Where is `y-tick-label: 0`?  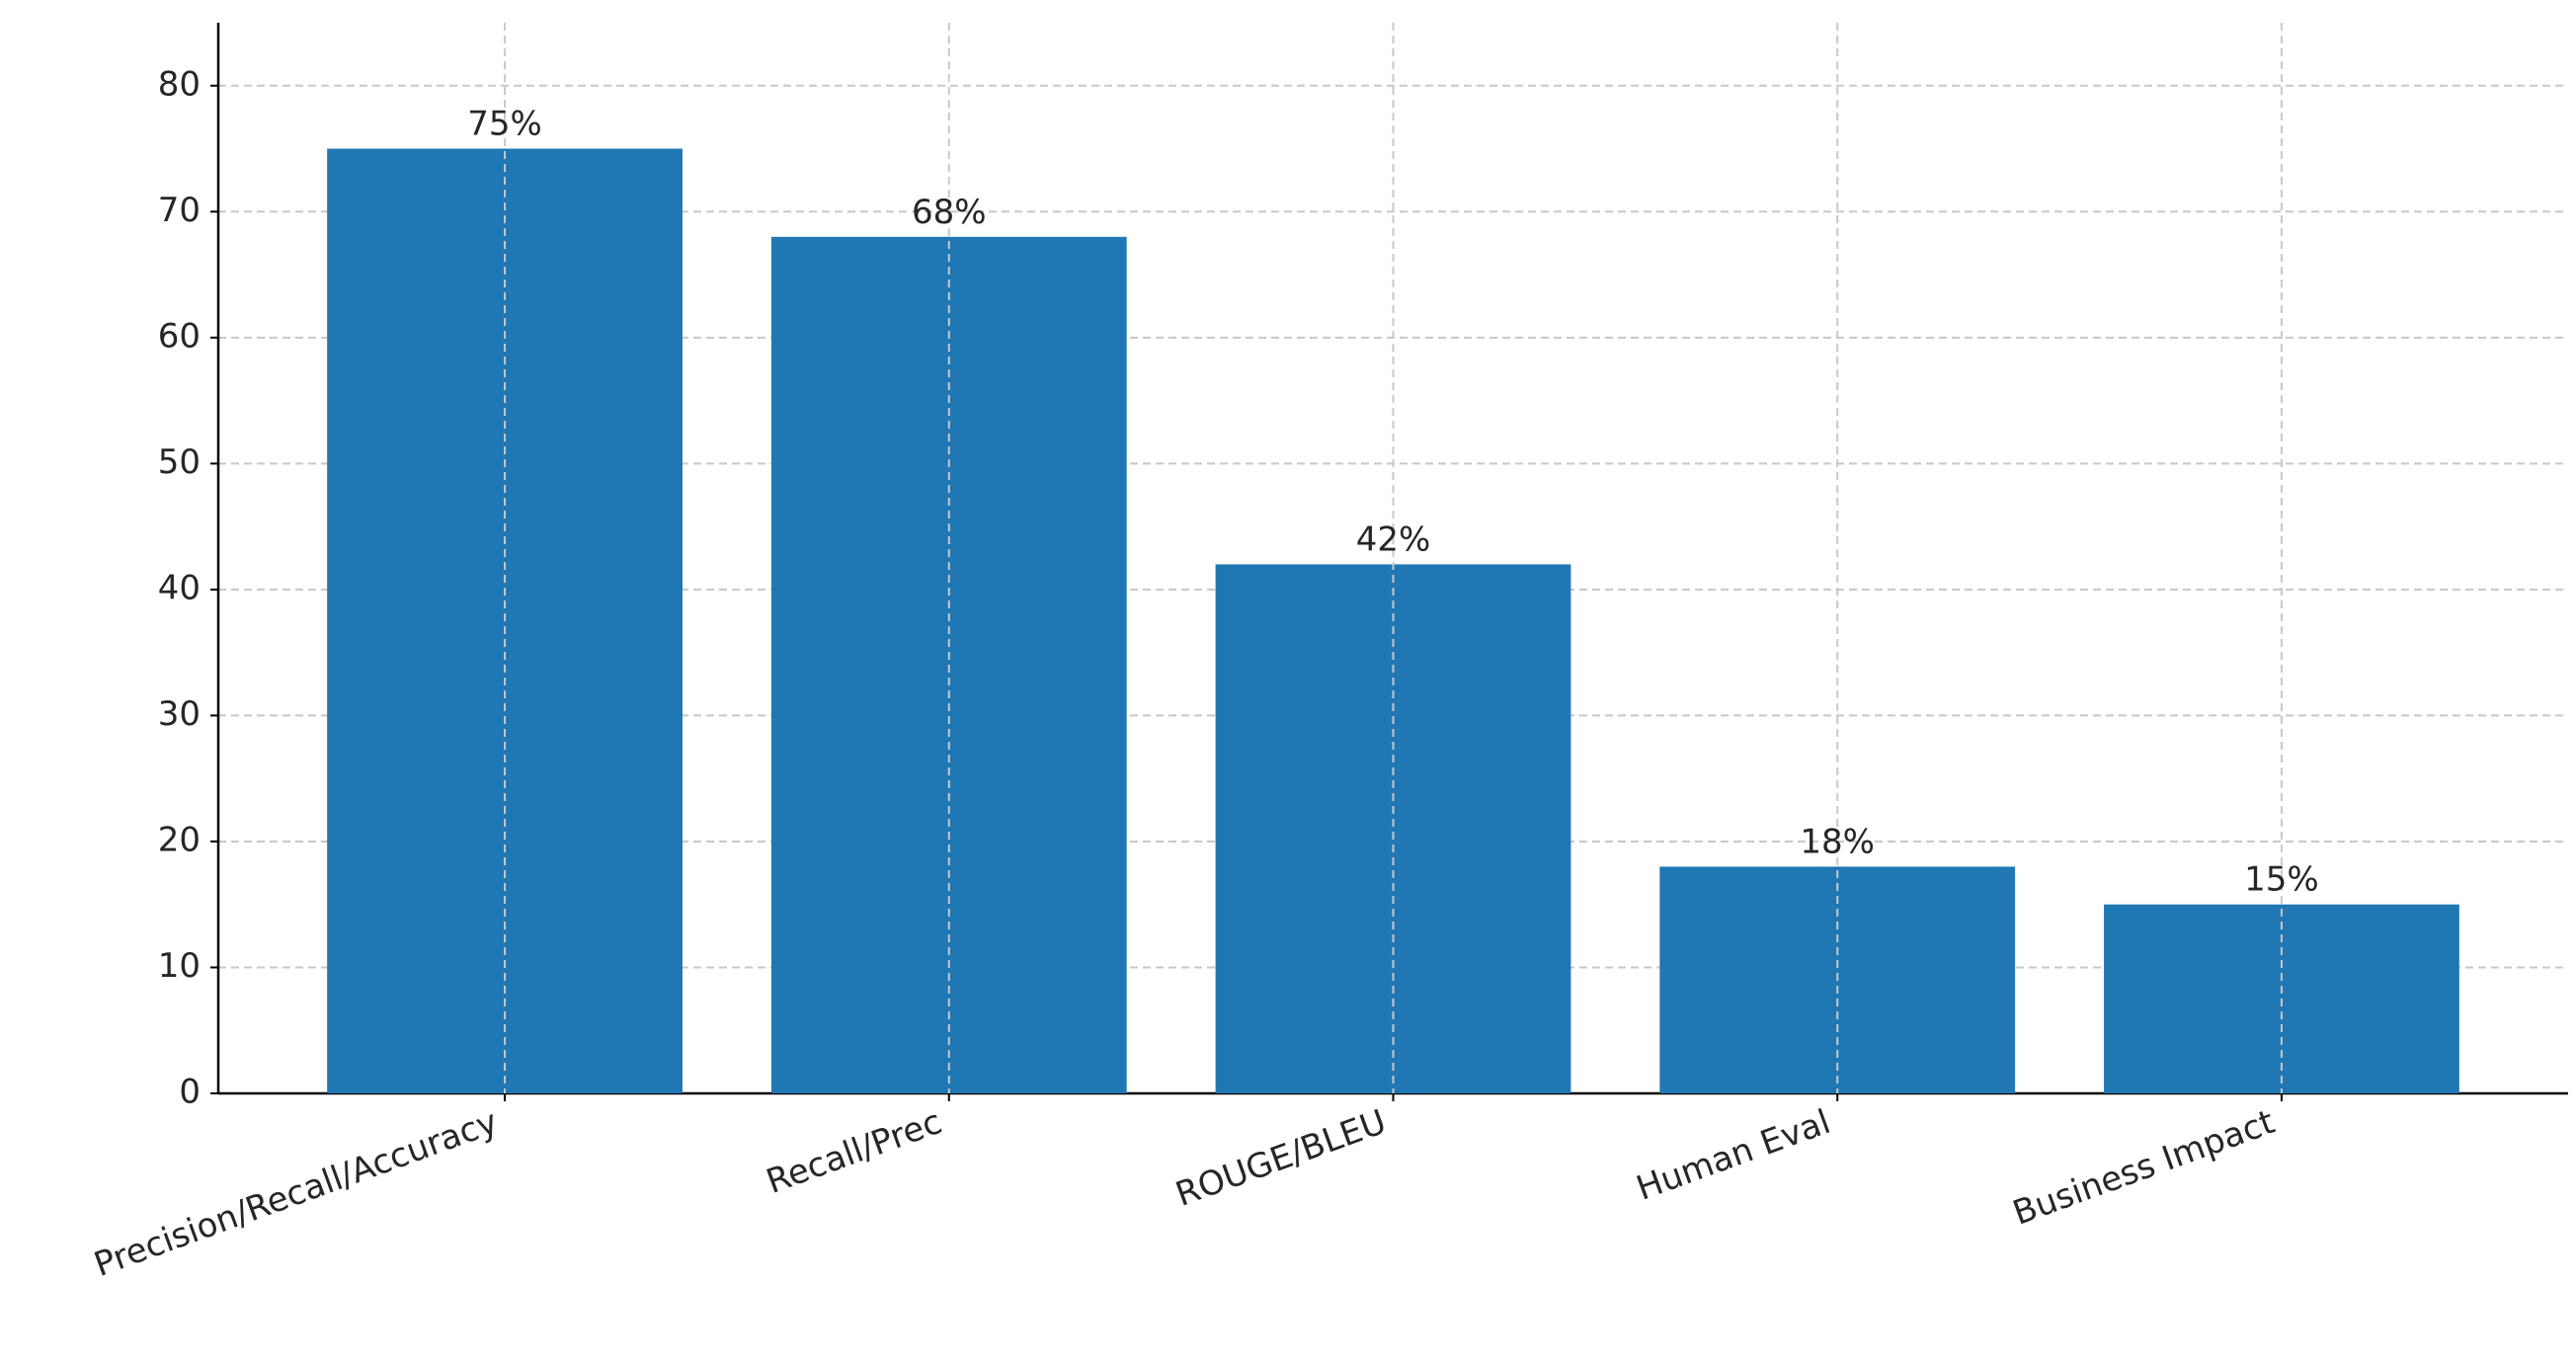 y-tick-label: 0 is located at coordinates (190, 1092).